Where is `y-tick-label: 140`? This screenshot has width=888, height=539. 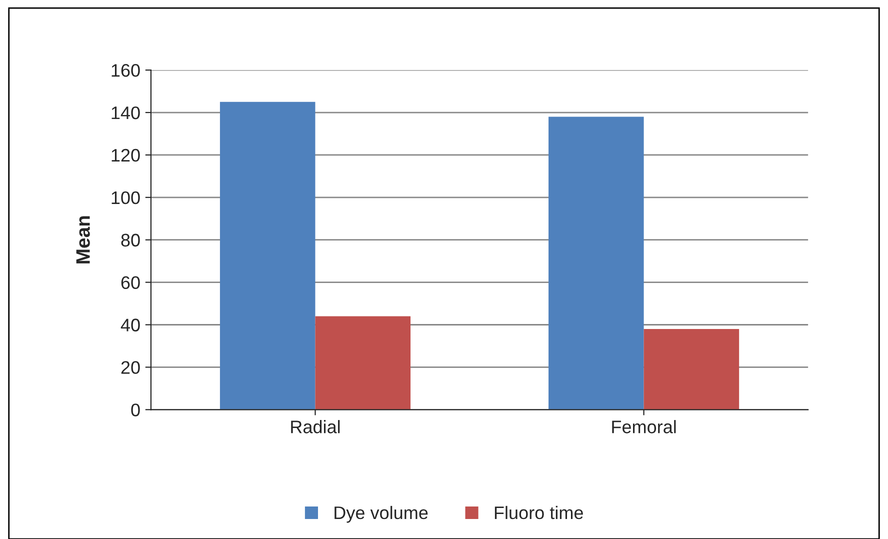 y-tick-label: 140 is located at coordinates (126, 113).